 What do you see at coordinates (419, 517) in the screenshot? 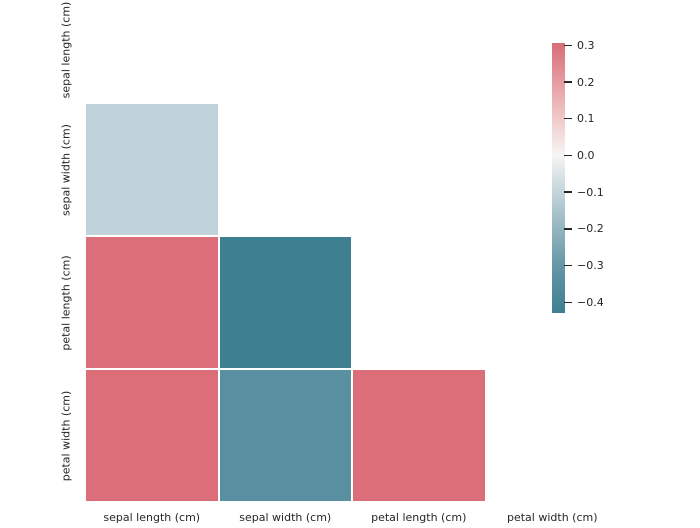
I see `x-tick-label: petal length (cm)` at bounding box center [419, 517].